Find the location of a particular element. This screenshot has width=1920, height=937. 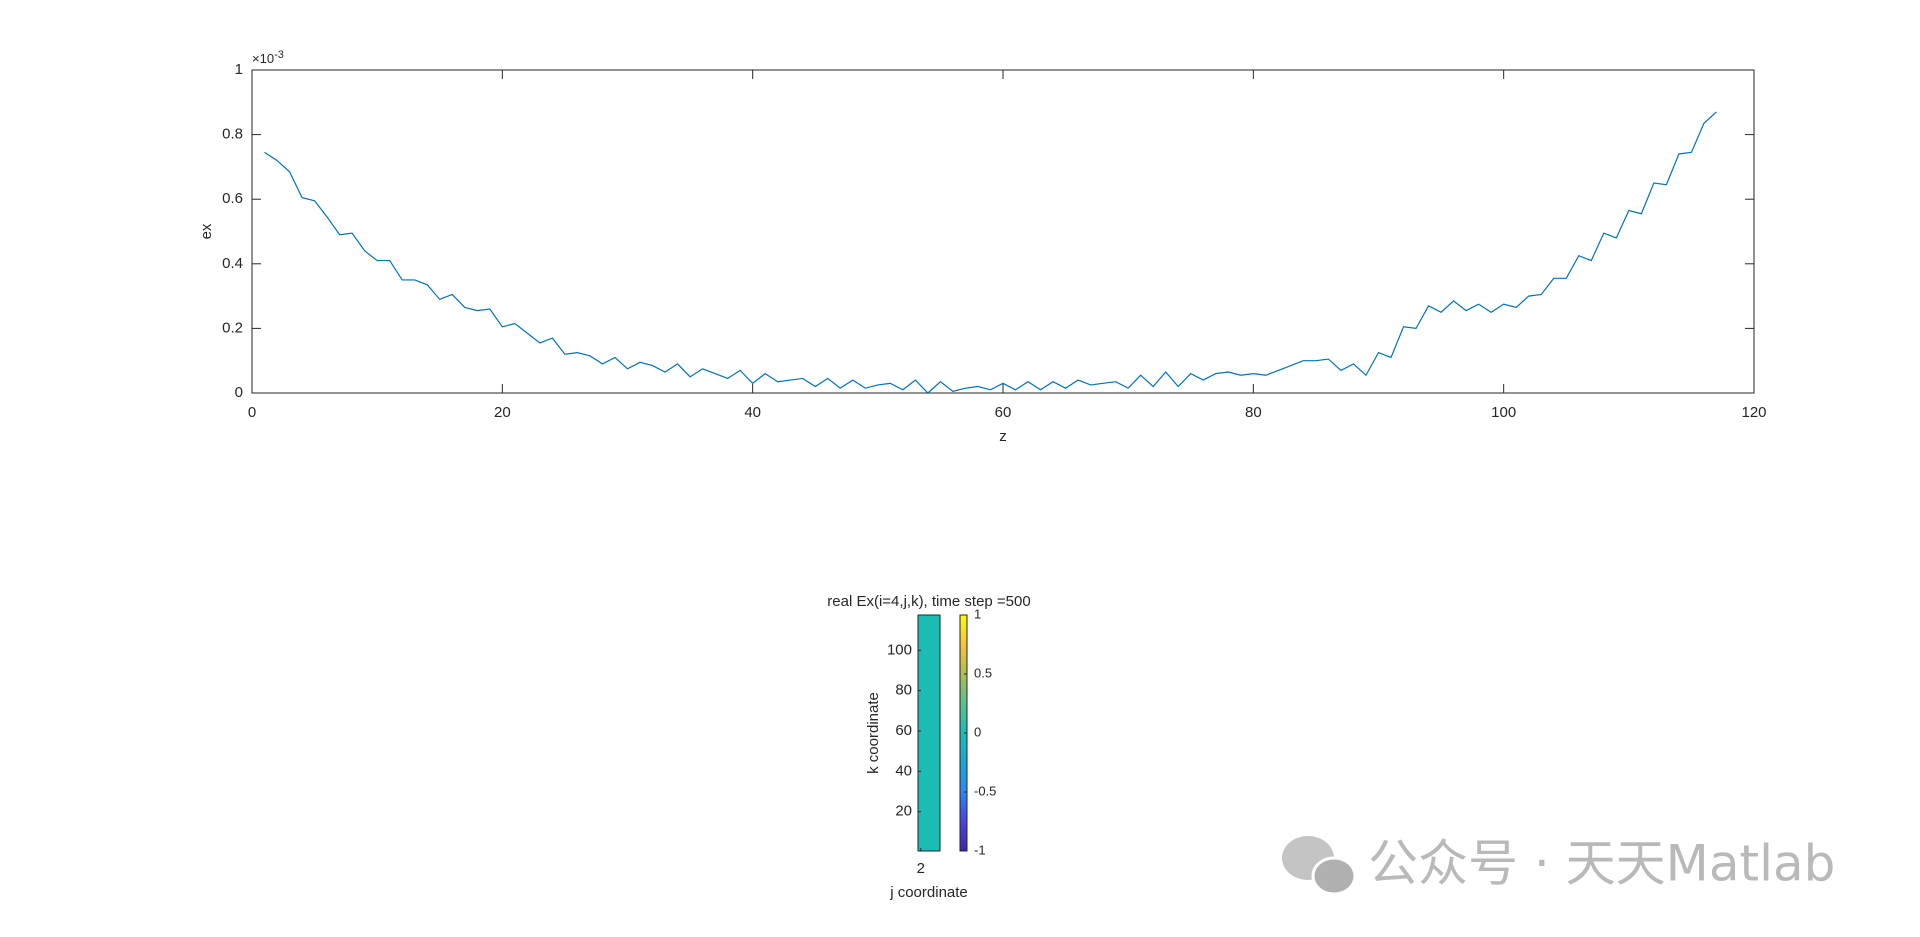

colorbar-tick-label: 0 is located at coordinates (977, 731).